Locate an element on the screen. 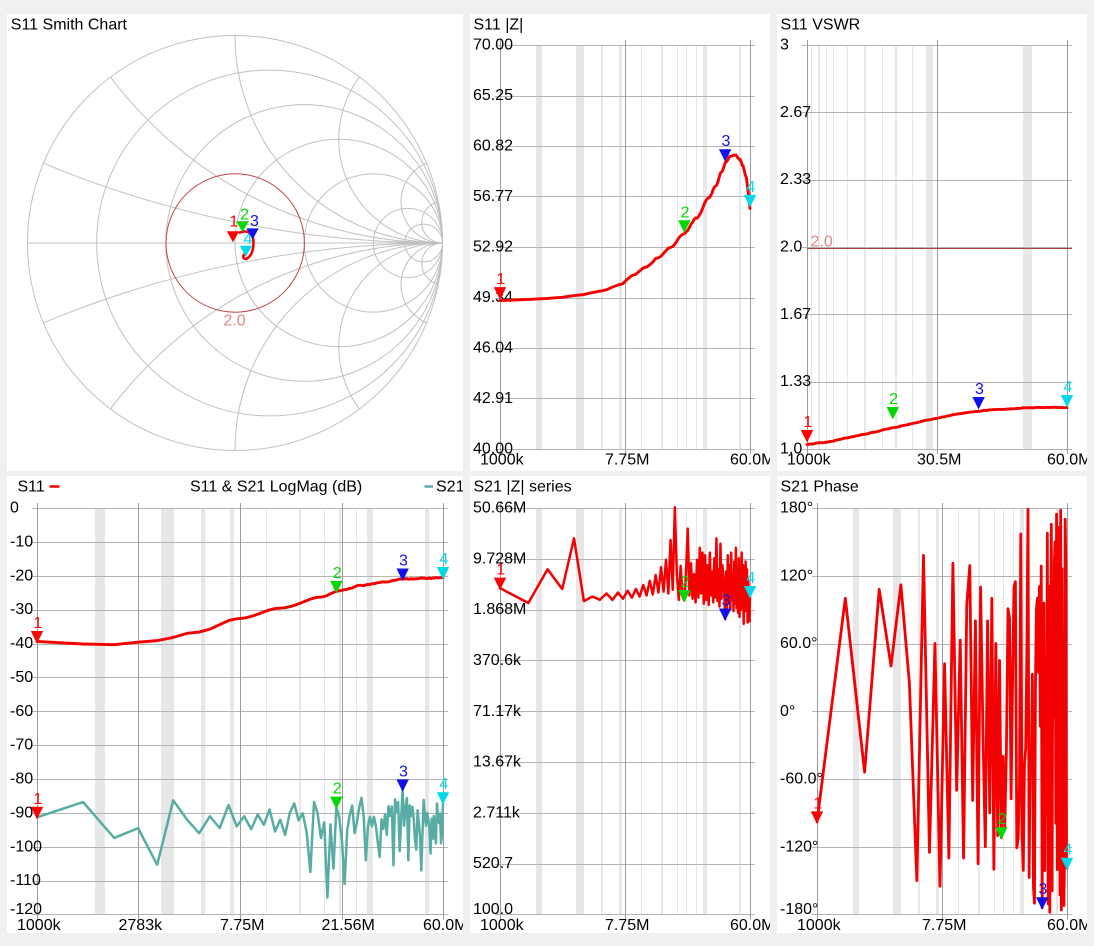 The width and height of the screenshot is (1094, 946). svg-text: 520.7 is located at coordinates (493, 863).